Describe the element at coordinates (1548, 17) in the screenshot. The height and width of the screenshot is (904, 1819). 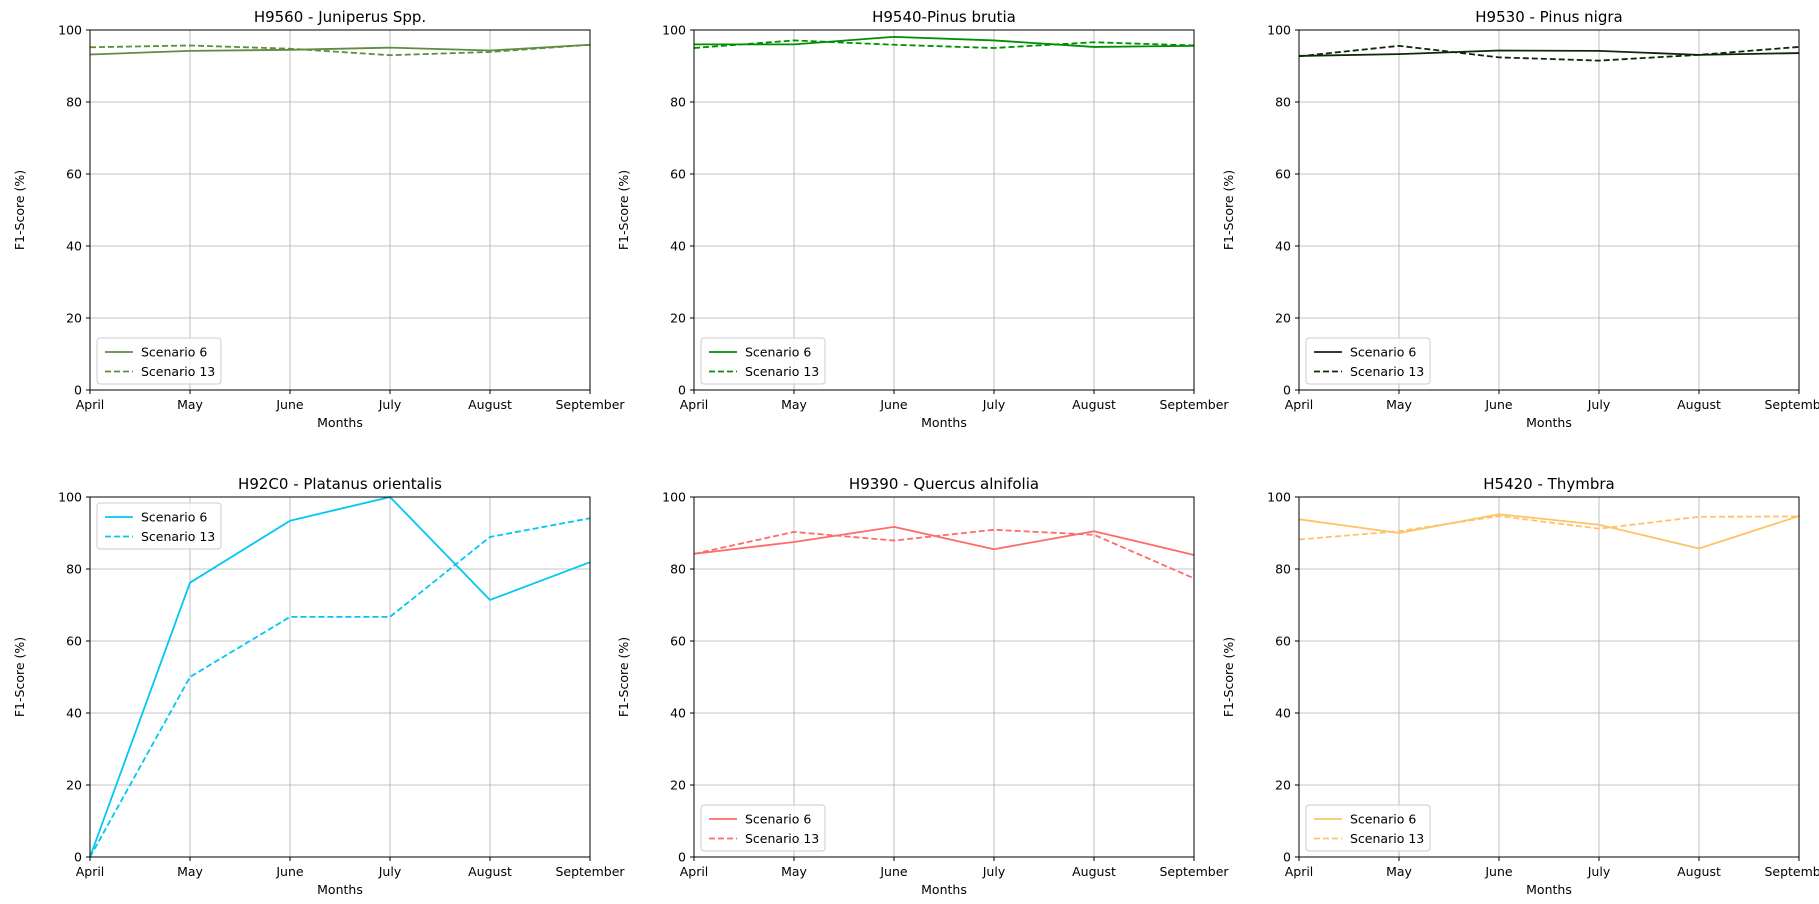
I see `chart-title: H9530 - Pinus nigra` at that location.